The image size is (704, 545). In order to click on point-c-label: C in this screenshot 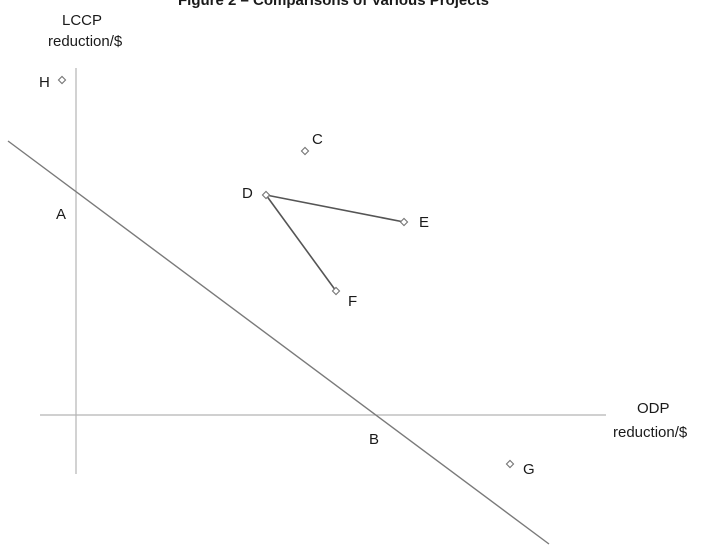, I will do `click(317, 139)`.